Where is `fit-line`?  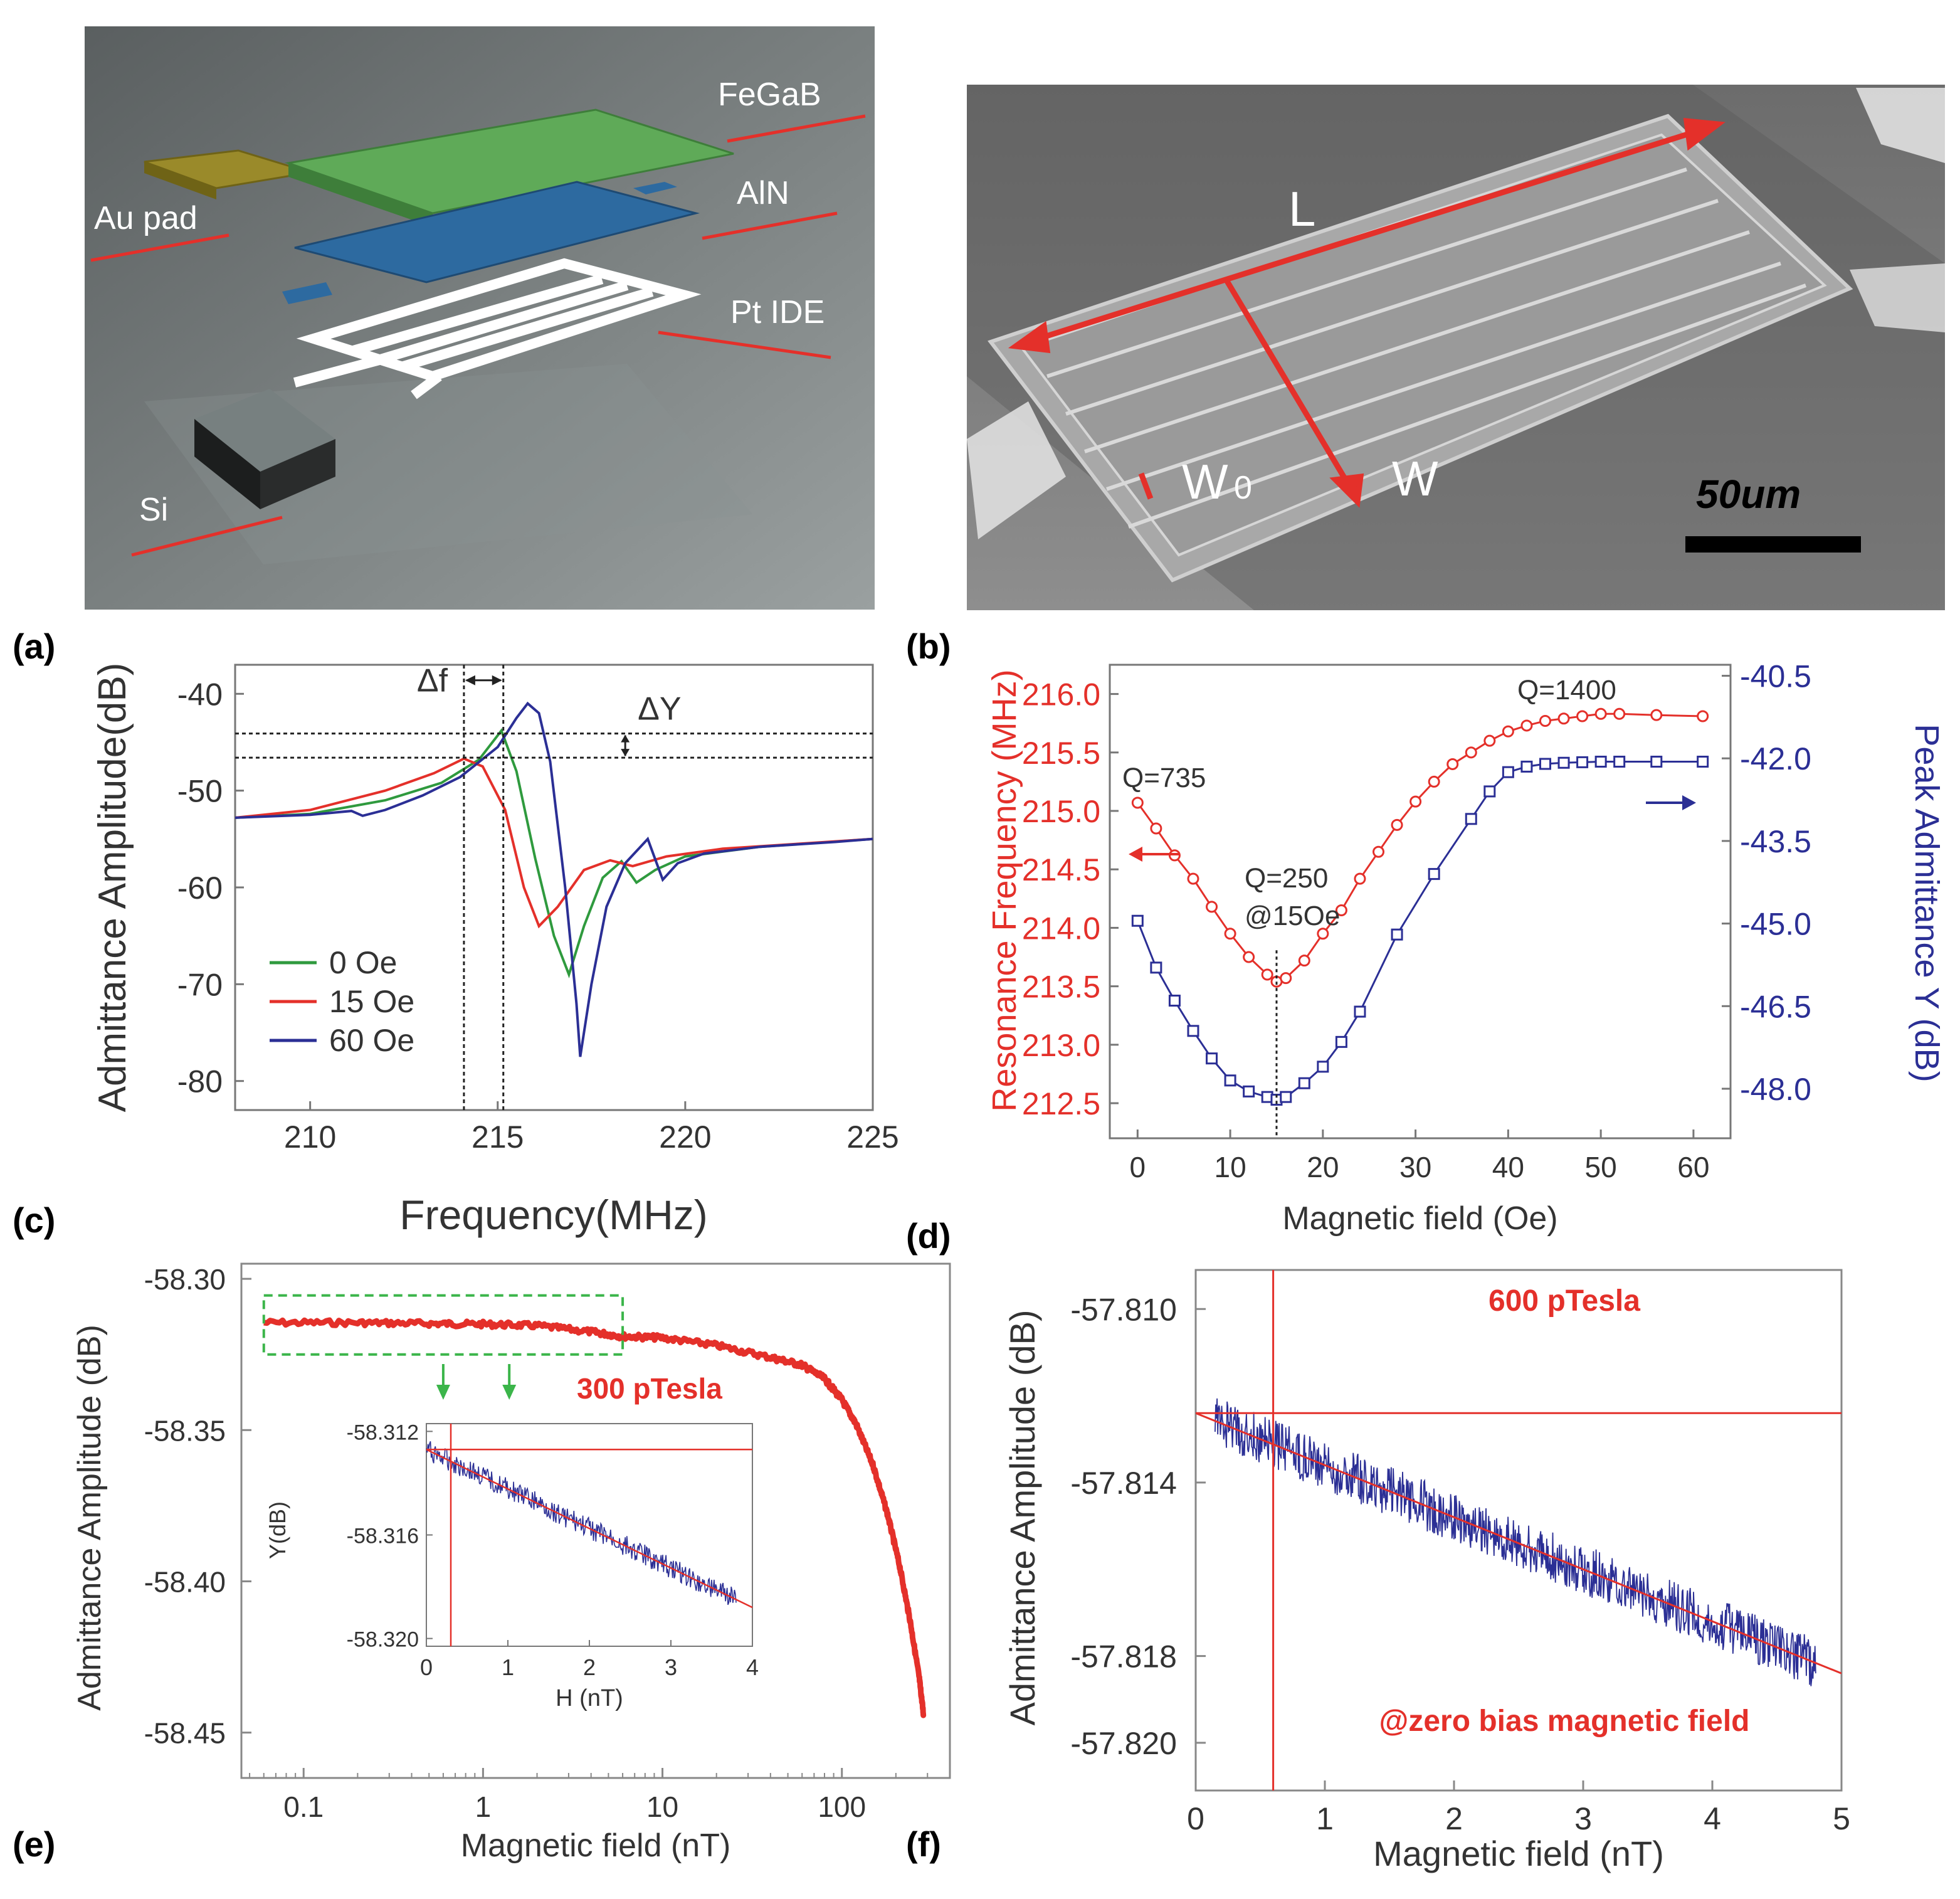
fit-line is located at coordinates (1518, 1543).